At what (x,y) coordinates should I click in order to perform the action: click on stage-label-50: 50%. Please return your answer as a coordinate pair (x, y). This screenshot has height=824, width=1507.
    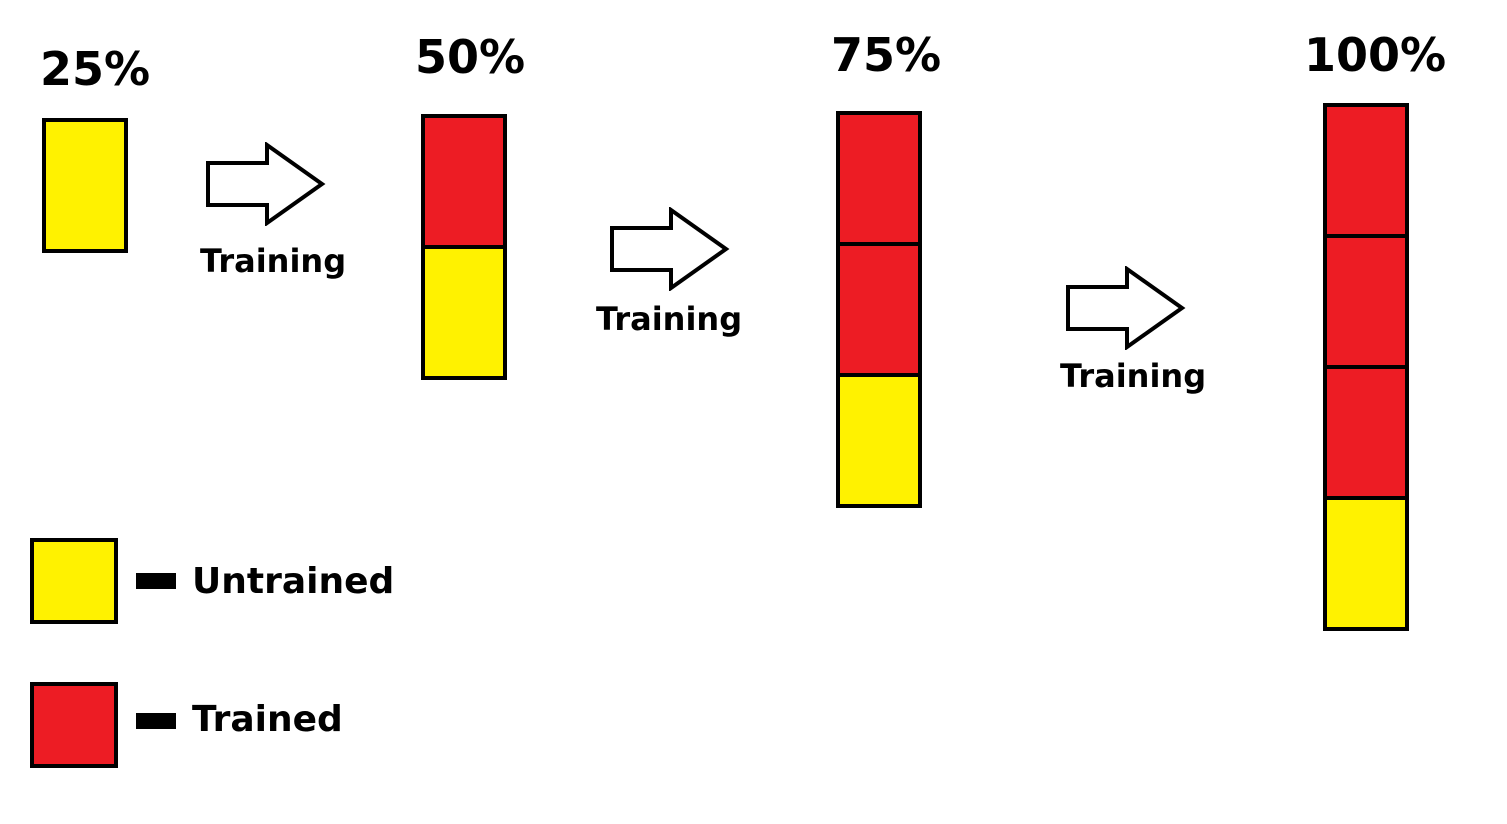
    Looking at the image, I should click on (470, 57).